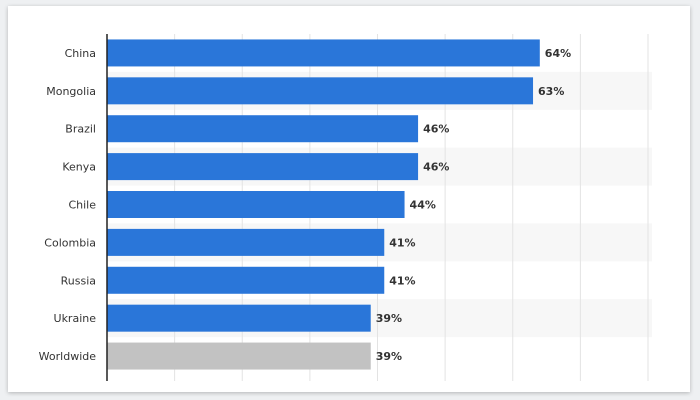 The image size is (700, 400). I want to click on value-label: 44%, so click(423, 205).